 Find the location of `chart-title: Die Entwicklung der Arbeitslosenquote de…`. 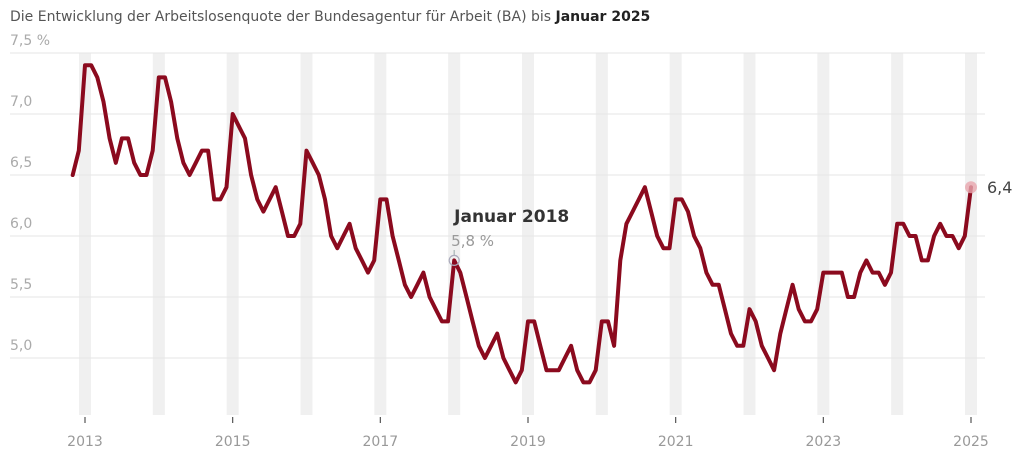

chart-title: Die Entwicklung der Arbeitslosenquote de… is located at coordinates (330, 17).